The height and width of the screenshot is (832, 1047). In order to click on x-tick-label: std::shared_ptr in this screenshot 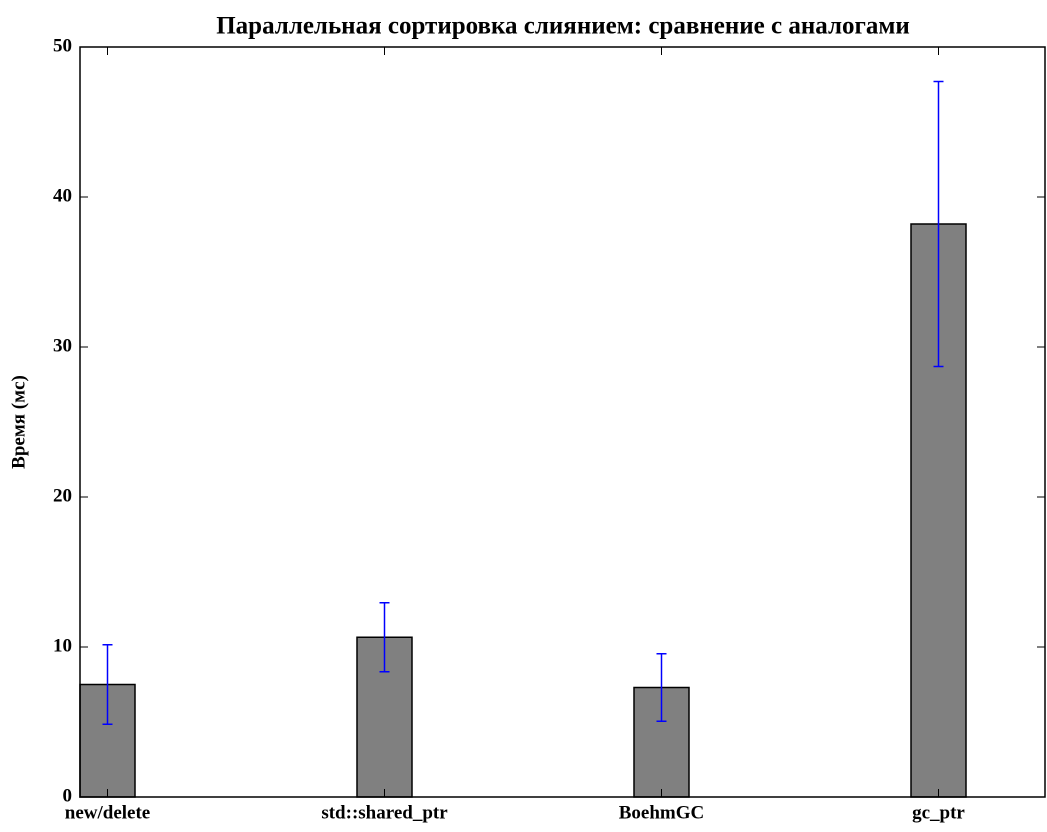, I will do `click(384, 812)`.